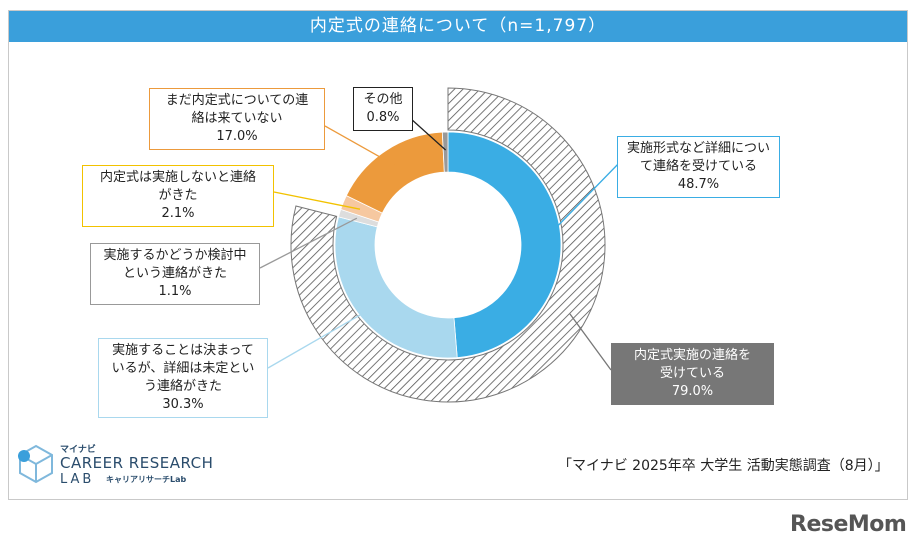 The width and height of the screenshot is (918, 551). I want to click on callout-considering-pct: 1.1%, so click(175, 291).